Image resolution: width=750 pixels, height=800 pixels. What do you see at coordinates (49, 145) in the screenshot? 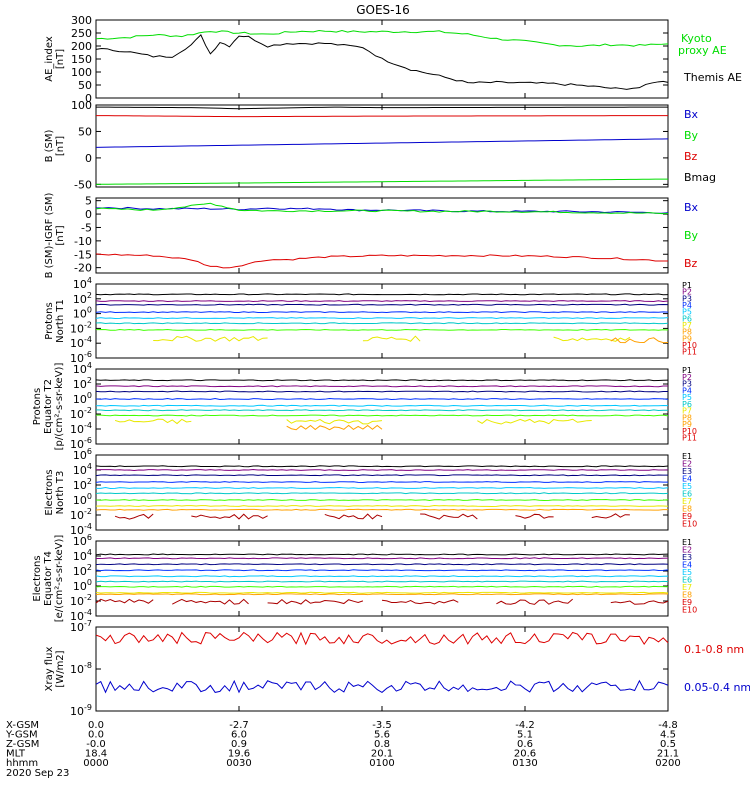
I see `y-axis-label: B (SM)` at bounding box center [49, 145].